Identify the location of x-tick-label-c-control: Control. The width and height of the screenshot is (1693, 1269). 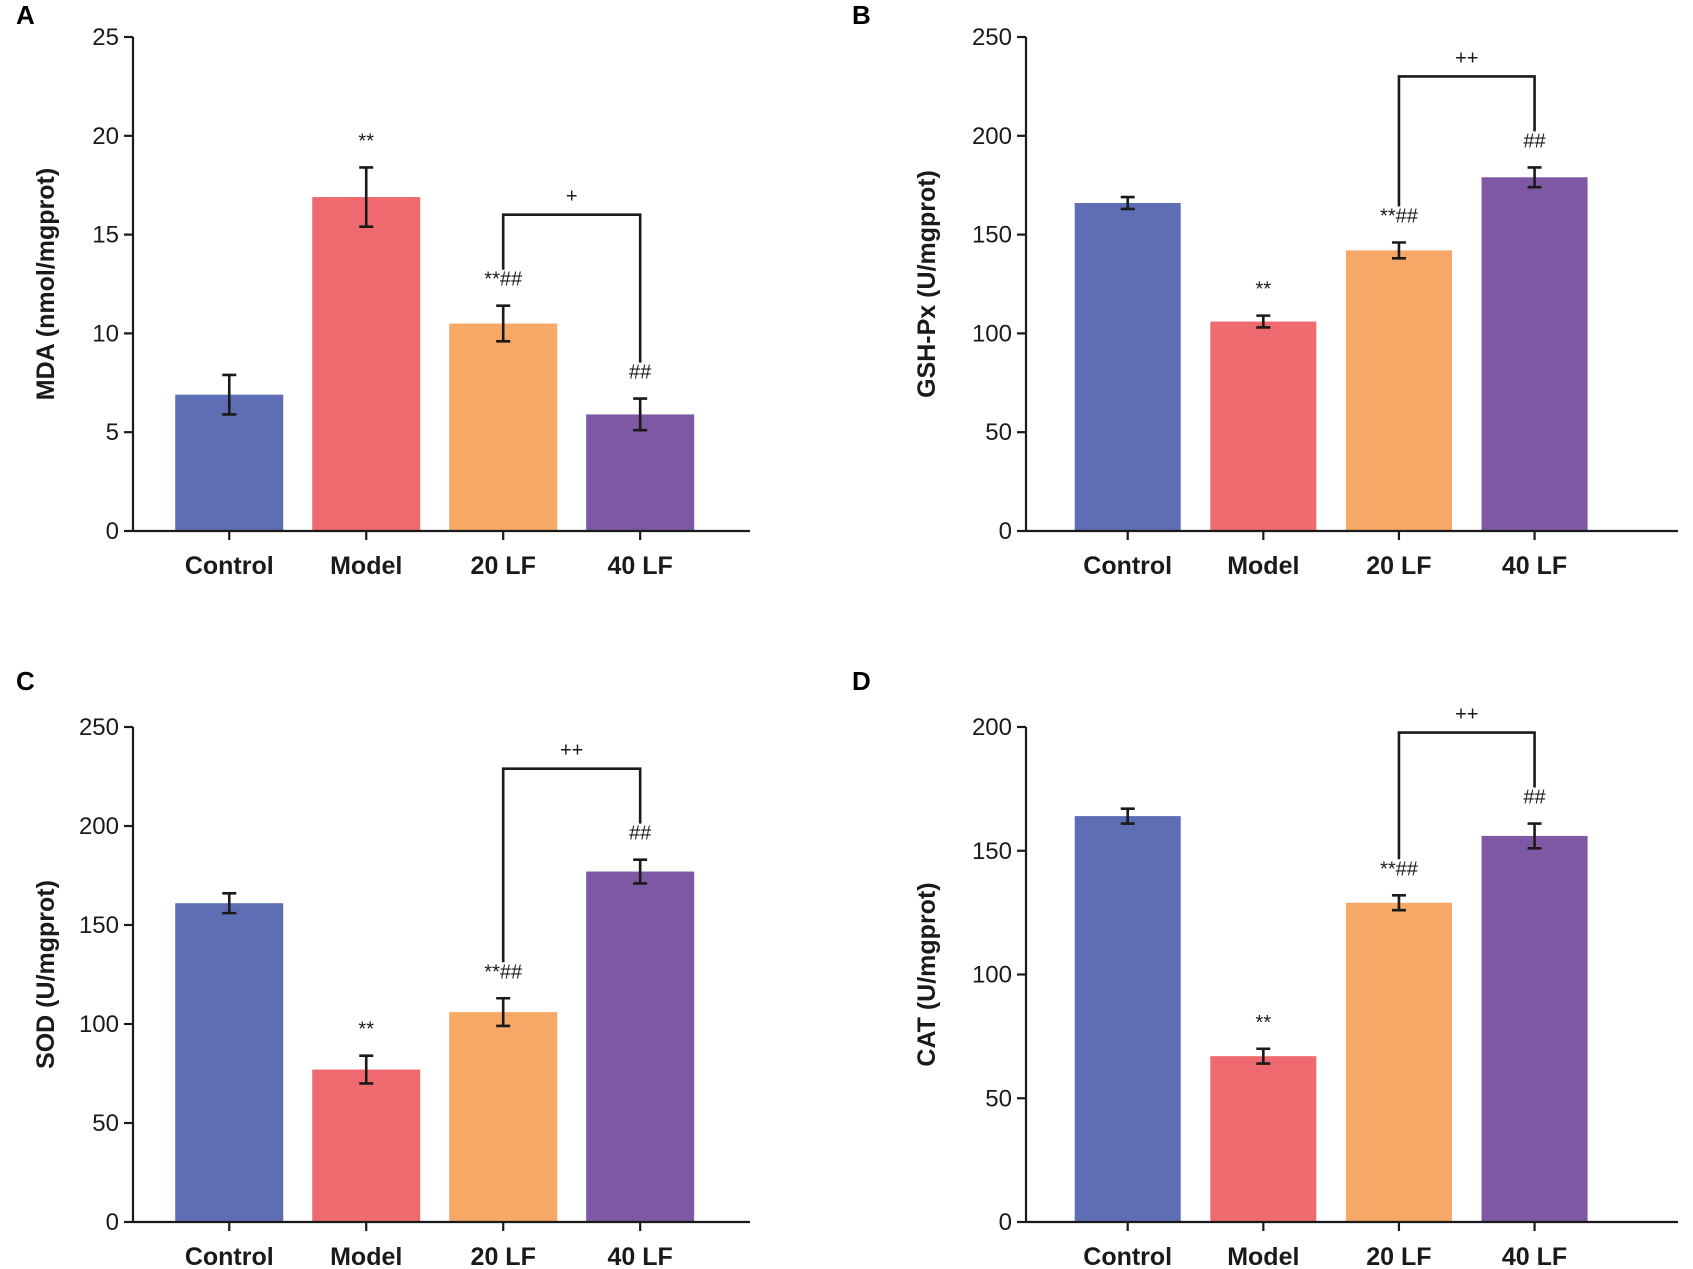
(229, 1256).